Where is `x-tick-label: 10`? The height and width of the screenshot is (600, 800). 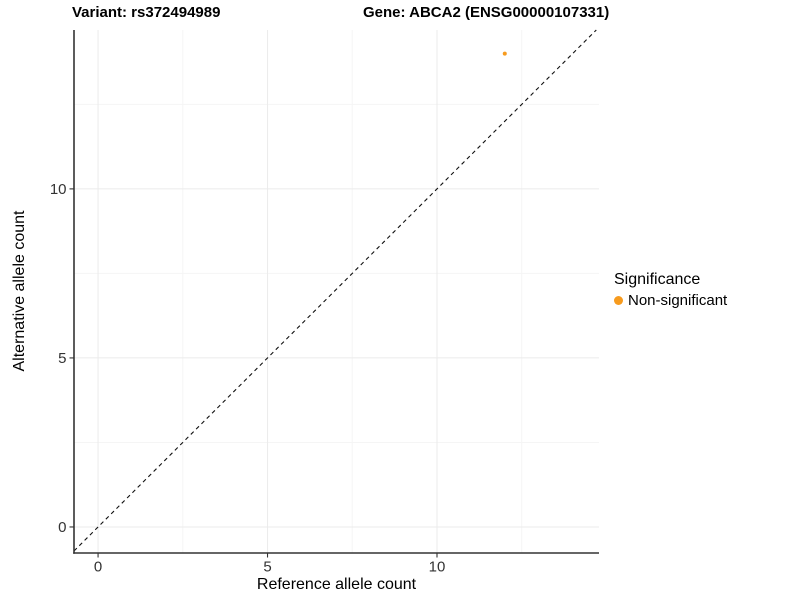
x-tick-label: 10 is located at coordinates (437, 567).